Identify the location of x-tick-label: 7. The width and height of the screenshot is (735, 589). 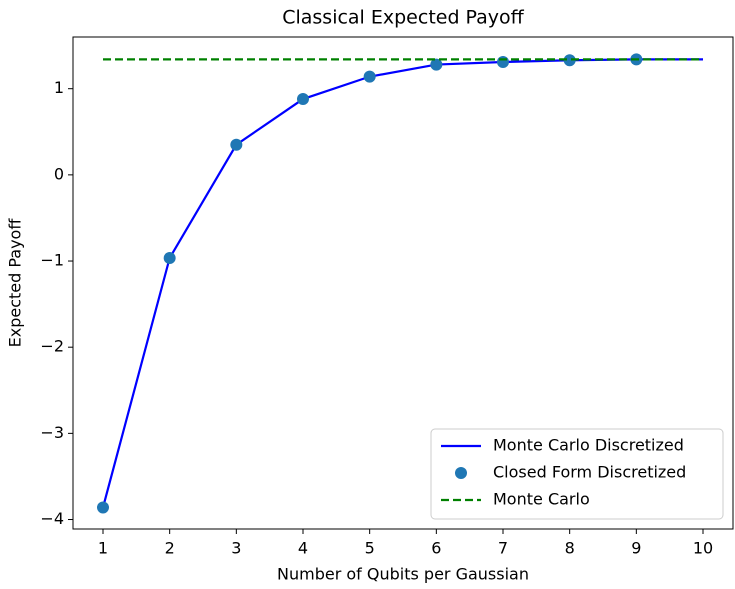
(503, 548).